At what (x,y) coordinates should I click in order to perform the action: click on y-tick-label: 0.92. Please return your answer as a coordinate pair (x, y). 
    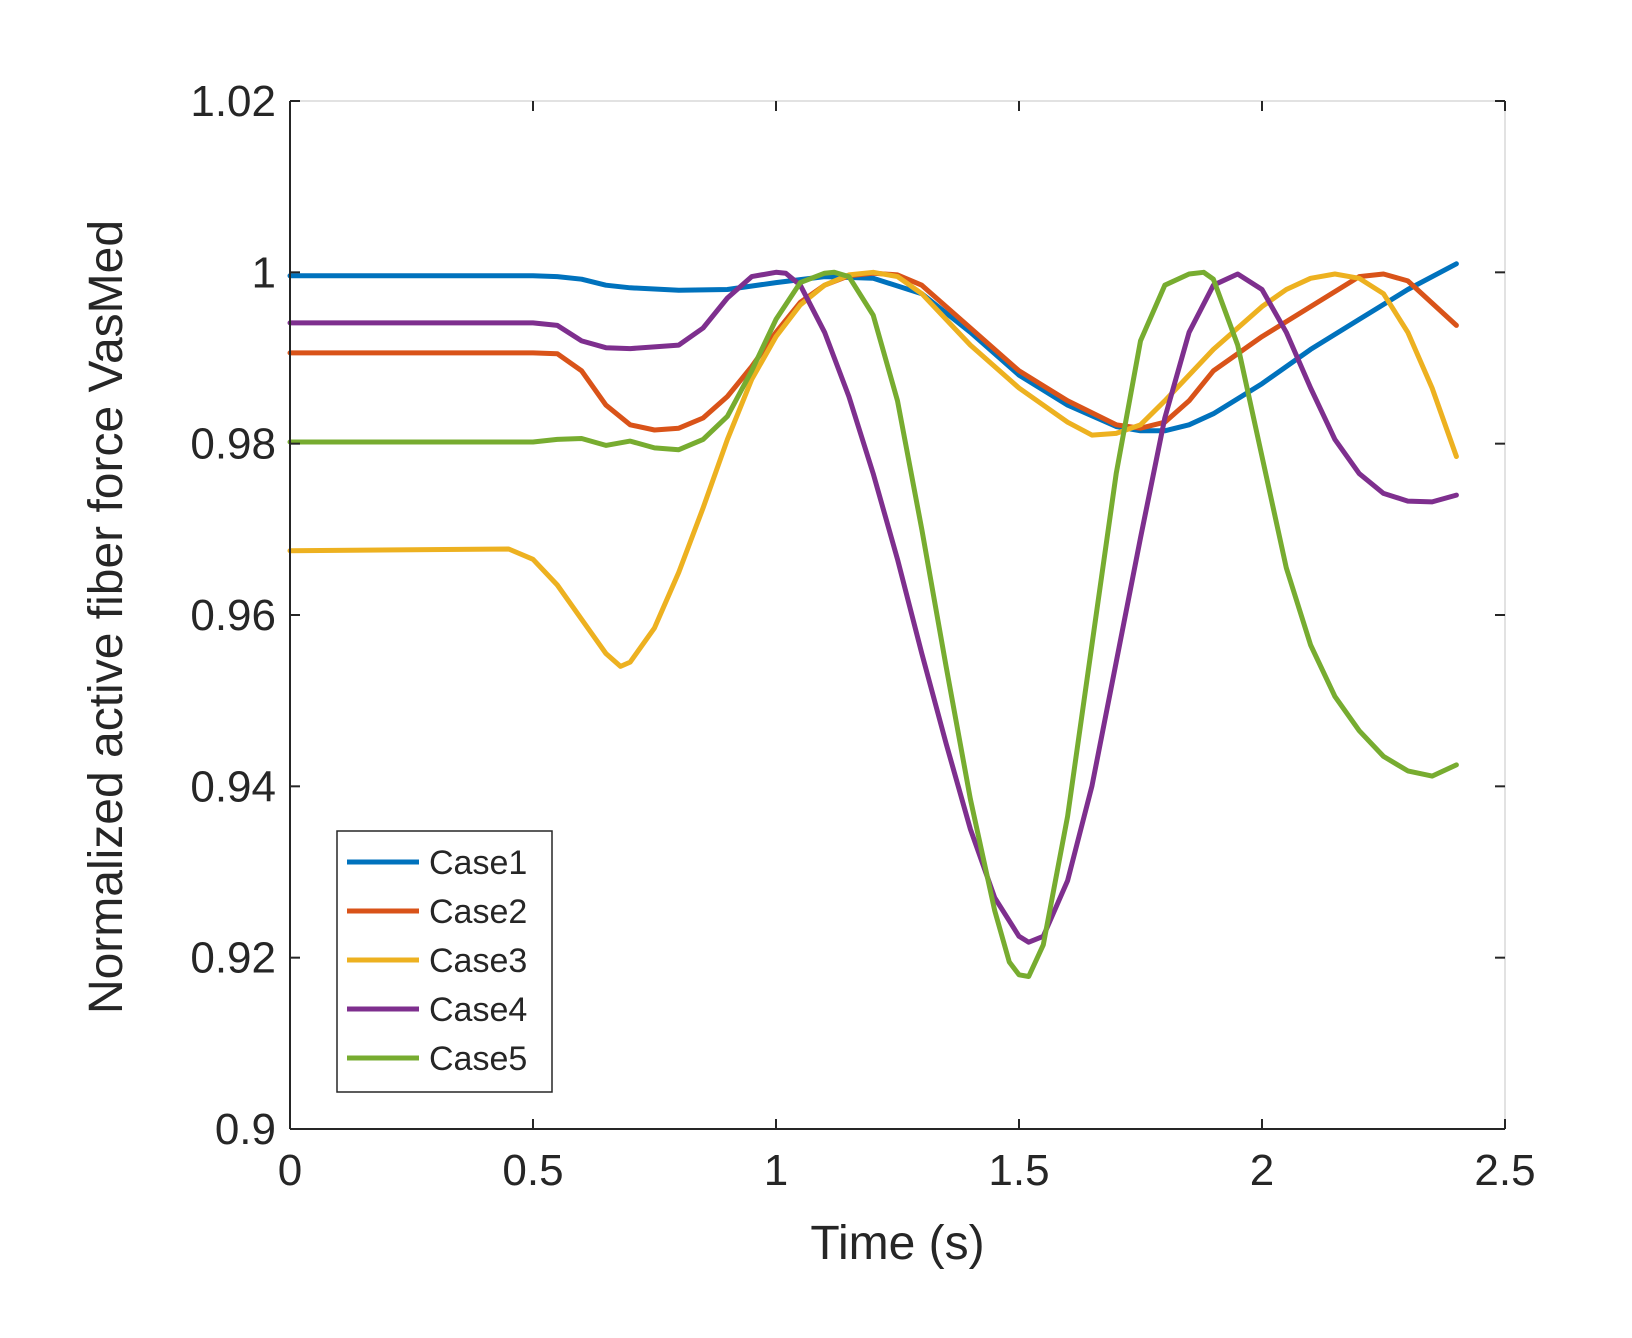
    Looking at the image, I should click on (233, 958).